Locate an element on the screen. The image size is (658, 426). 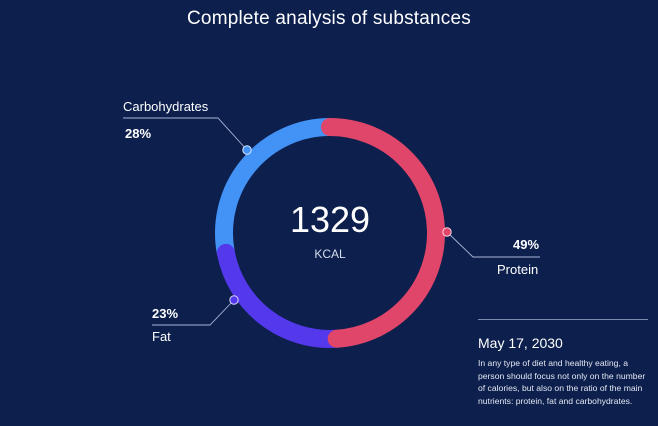
carbohydrates-leader-line is located at coordinates (185, 134).